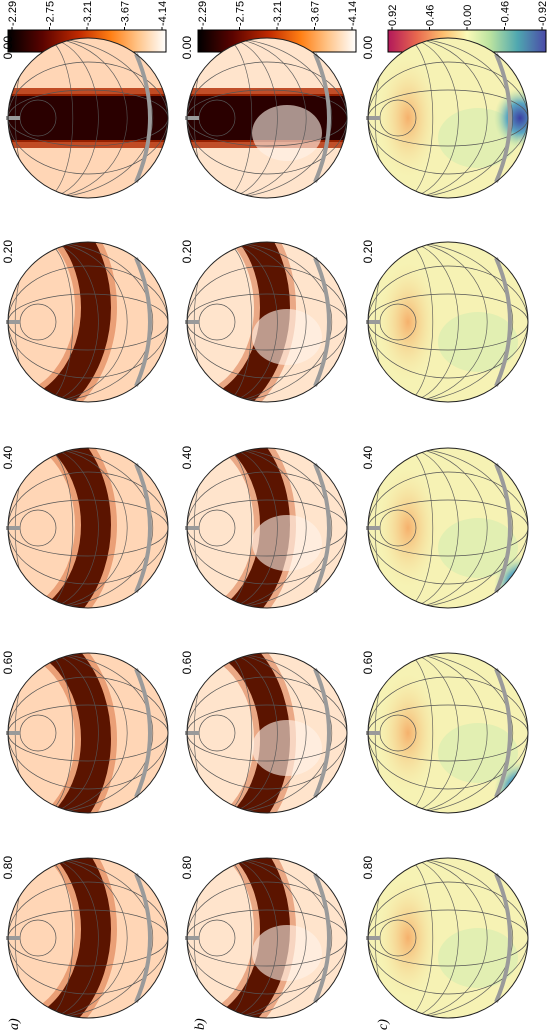 The width and height of the screenshot is (553, 1035). What do you see at coordinates (383, 1024) in the screenshot?
I see `panel-label: c)` at bounding box center [383, 1024].